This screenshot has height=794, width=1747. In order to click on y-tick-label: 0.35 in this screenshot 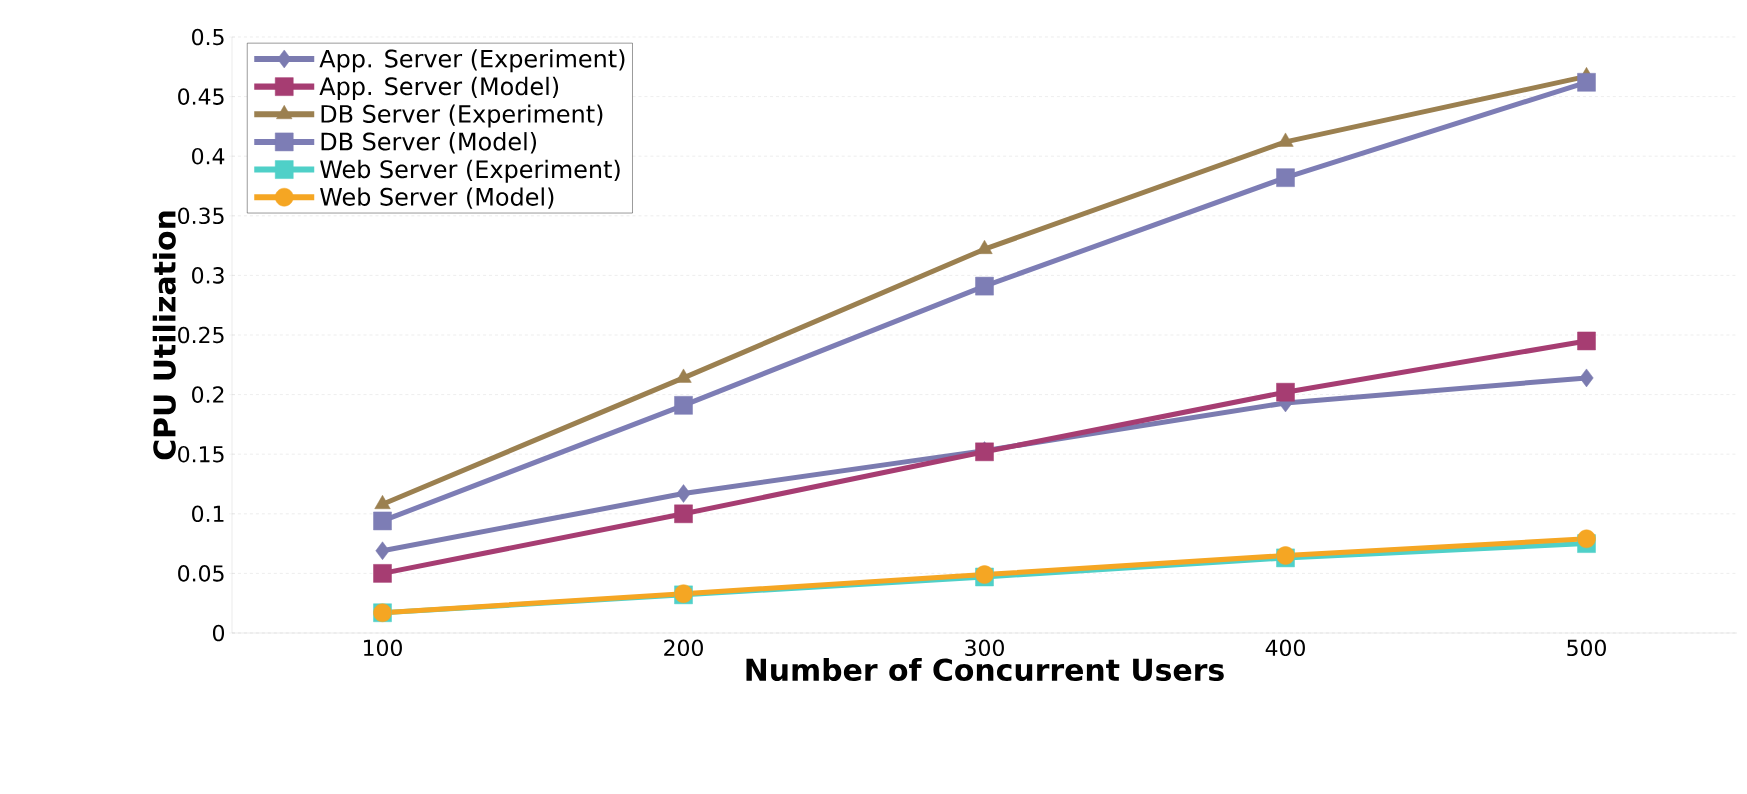, I will do `click(201, 216)`.